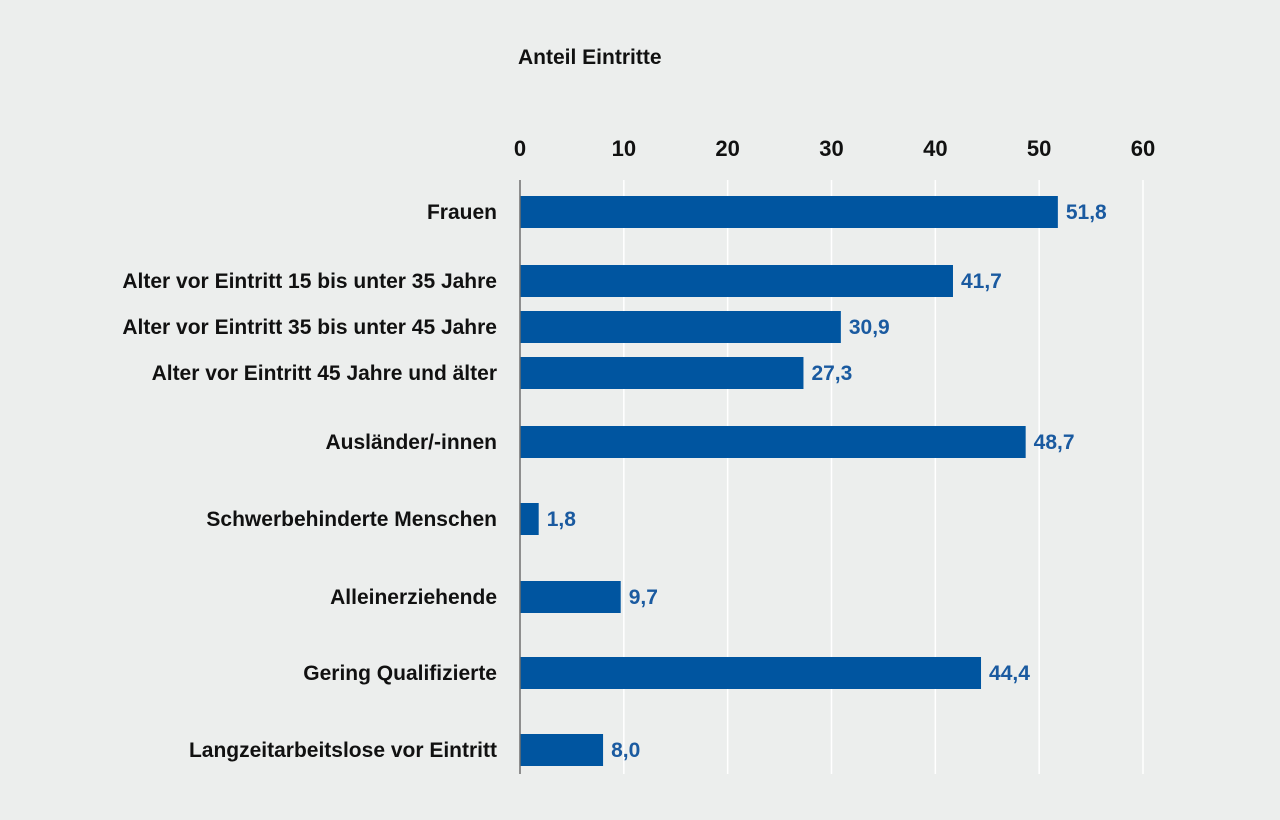 Image resolution: width=1280 pixels, height=820 pixels. What do you see at coordinates (935, 148) in the screenshot?
I see `x-tick-label: 40` at bounding box center [935, 148].